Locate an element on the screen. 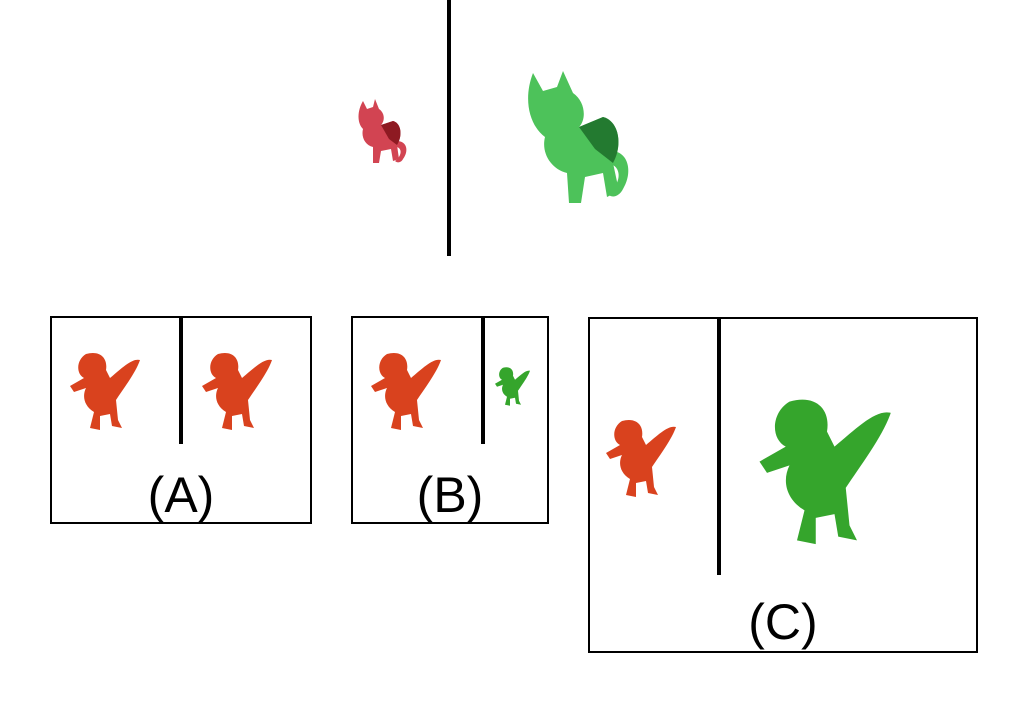 The height and width of the screenshot is (702, 1027). reference-divider is located at coordinates (449, 128).